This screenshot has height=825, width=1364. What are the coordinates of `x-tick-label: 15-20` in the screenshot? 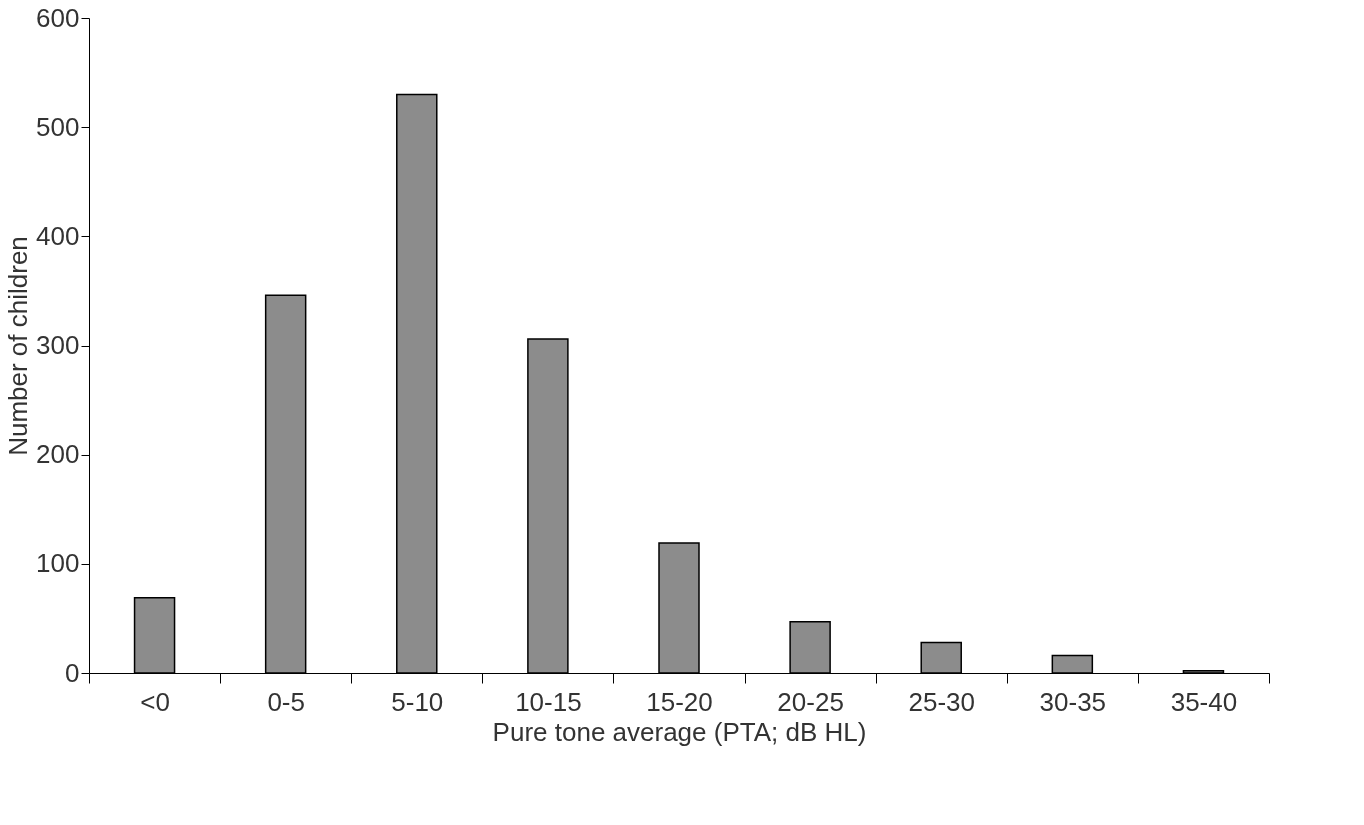 It's located at (679, 701).